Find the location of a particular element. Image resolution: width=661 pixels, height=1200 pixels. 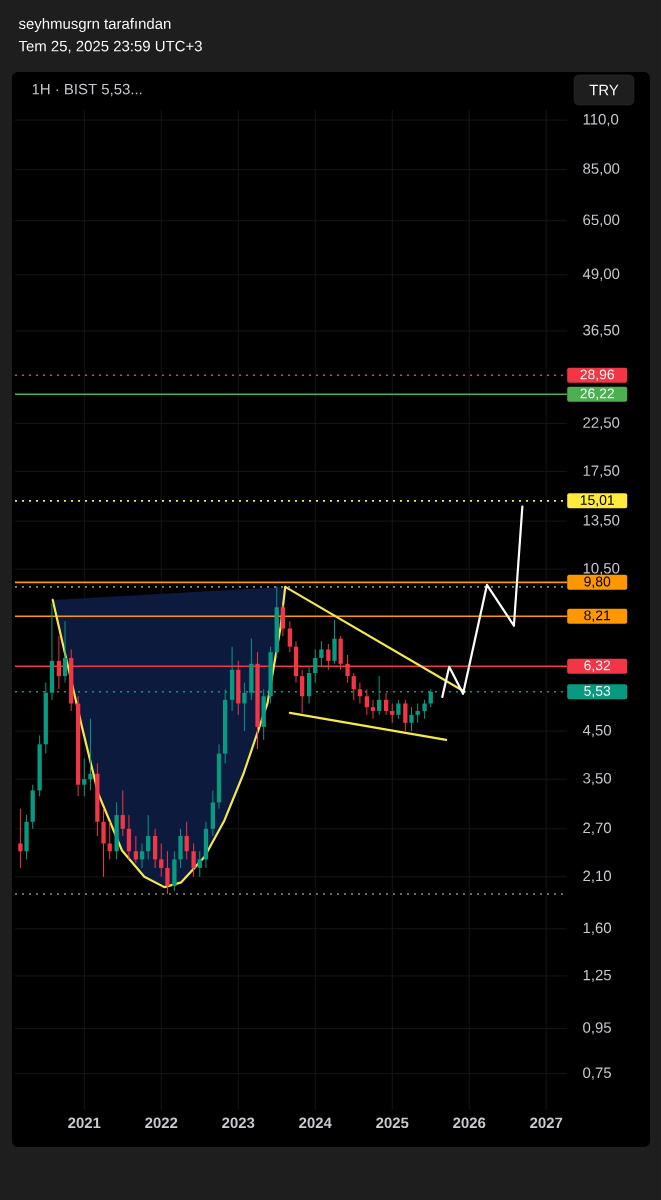

y-tick-label: 10,50 is located at coordinates (601, 569).